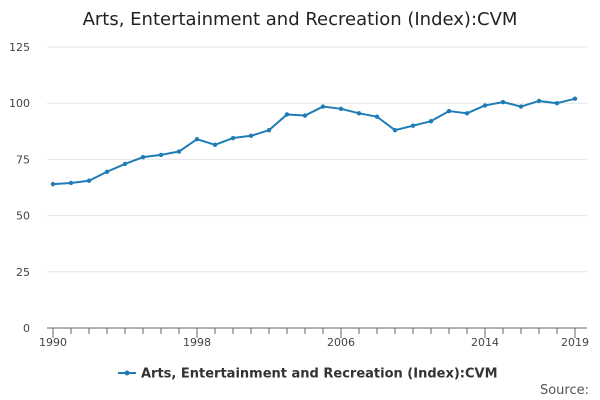 This screenshot has width=600, height=400. I want to click on y-tick-label: 100, so click(19, 103).